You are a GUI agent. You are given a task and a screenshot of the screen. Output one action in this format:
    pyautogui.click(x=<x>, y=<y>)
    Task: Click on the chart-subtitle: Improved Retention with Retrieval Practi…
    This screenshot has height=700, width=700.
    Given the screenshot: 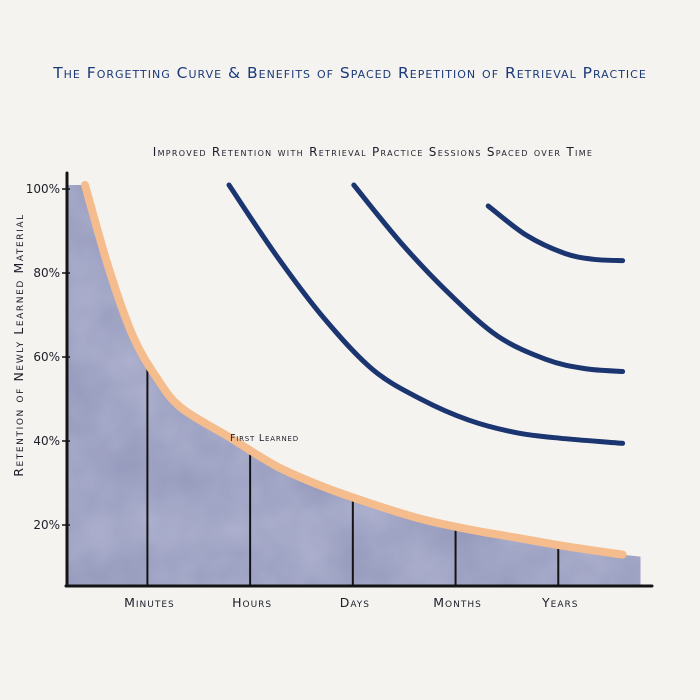 What is the action you would take?
    pyautogui.click(x=373, y=152)
    